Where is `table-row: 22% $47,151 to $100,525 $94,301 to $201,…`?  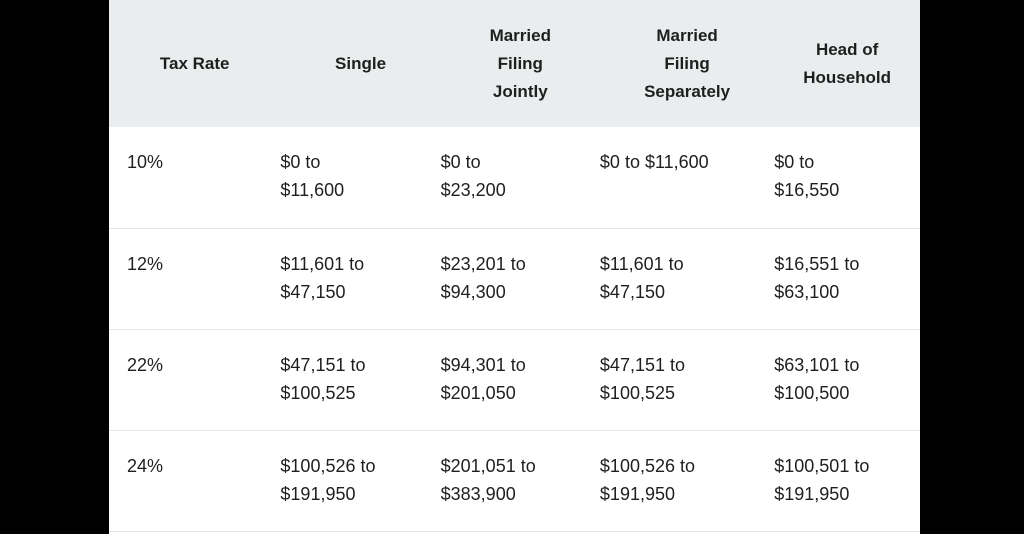 table-row: 22% $47,151 to $100,525 $94,301 to $201,… is located at coordinates (514, 379).